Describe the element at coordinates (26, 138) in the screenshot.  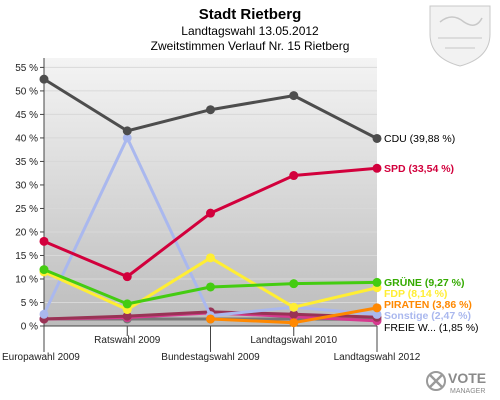
I see `y-tick-label: 40 %` at that location.